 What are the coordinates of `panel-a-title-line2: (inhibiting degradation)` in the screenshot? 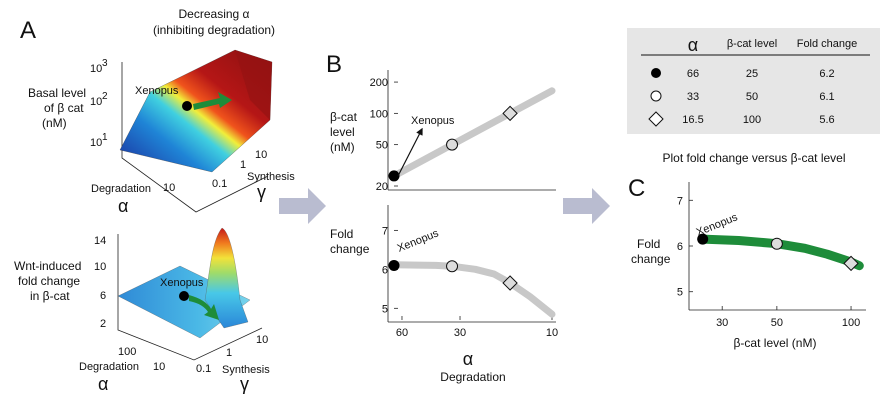 It's located at (214, 30).